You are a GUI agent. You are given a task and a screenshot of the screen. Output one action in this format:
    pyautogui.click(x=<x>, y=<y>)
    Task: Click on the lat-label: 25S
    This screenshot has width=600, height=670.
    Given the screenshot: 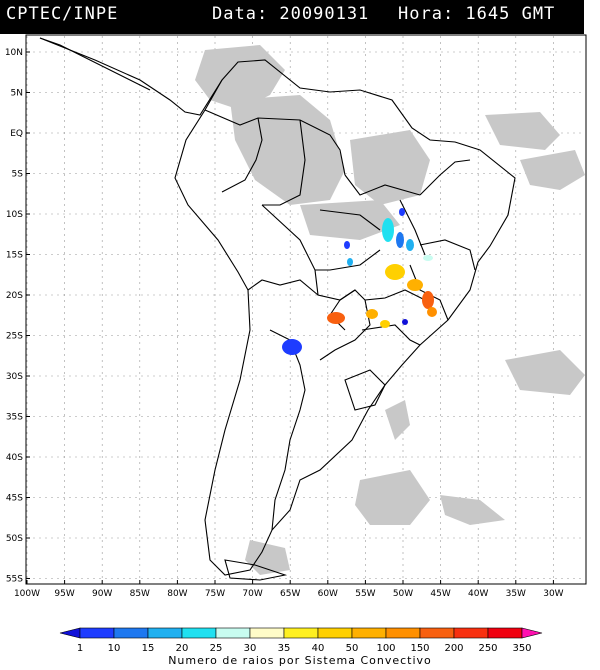 What is the action you would take?
    pyautogui.click(x=14, y=337)
    